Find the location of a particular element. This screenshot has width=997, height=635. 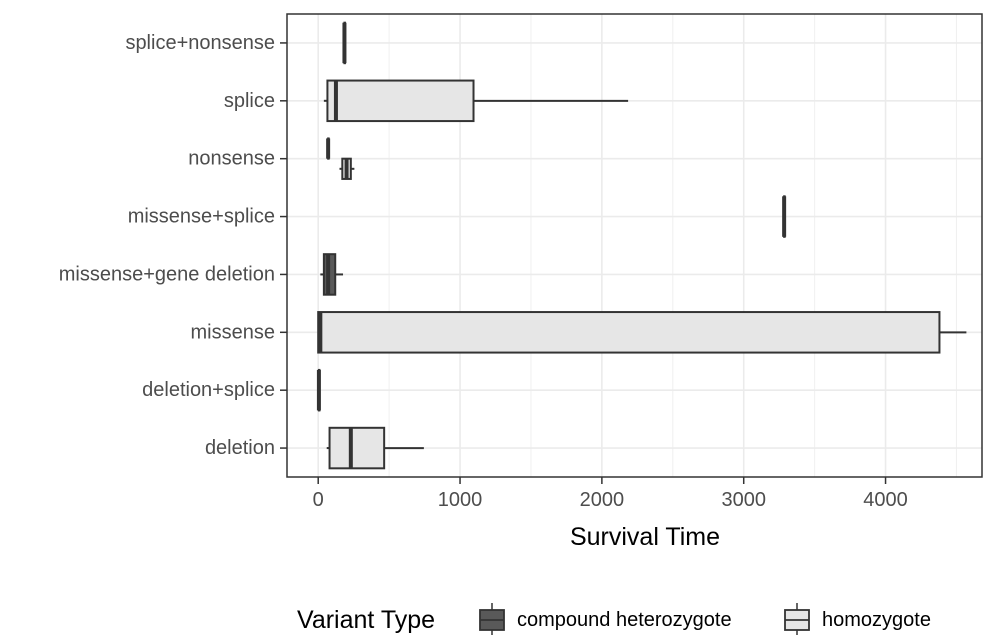

y-tick-label: deletion is located at coordinates (240, 448).